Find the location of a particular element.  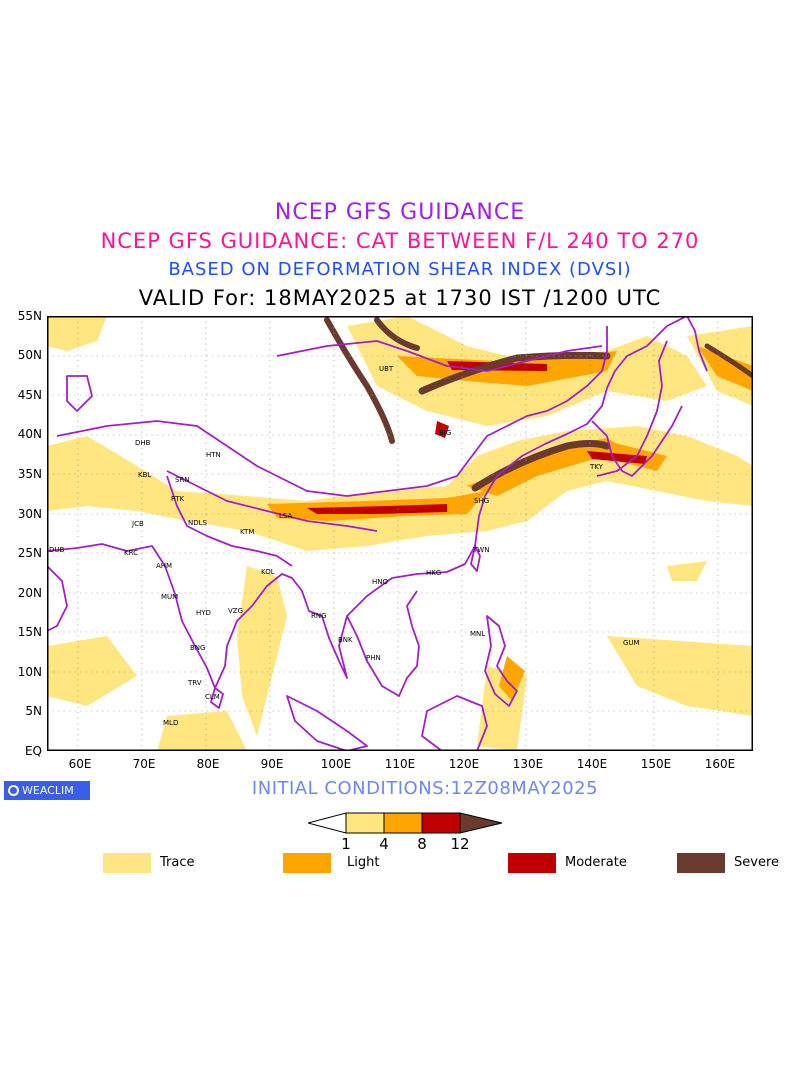

colorbar-tick: 4 is located at coordinates (384, 844).